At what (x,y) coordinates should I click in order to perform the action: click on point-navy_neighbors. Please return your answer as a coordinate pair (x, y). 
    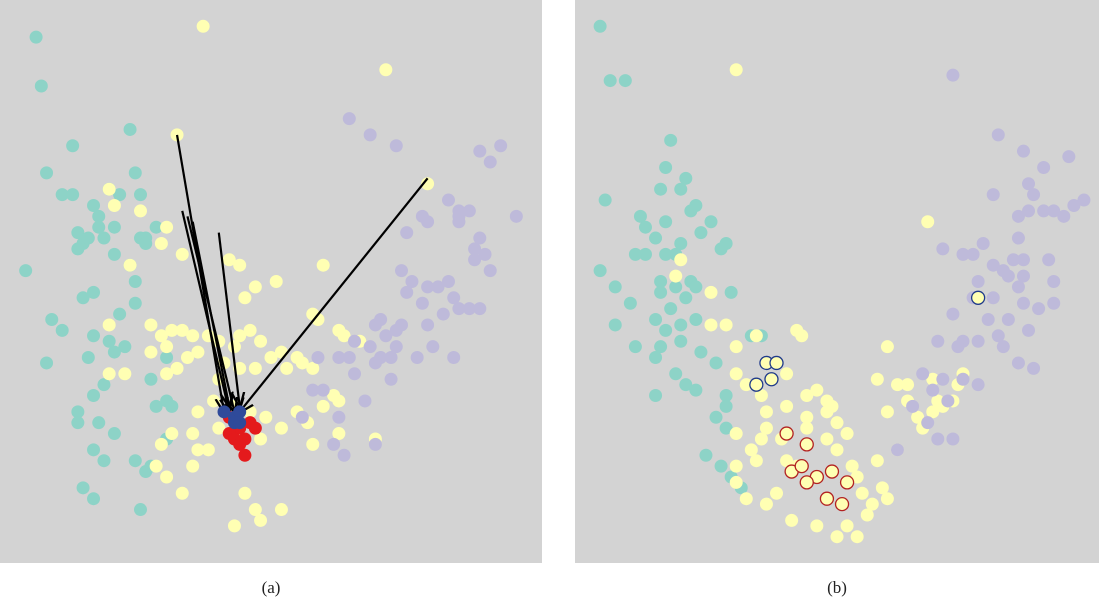
    Looking at the image, I should click on (240, 423).